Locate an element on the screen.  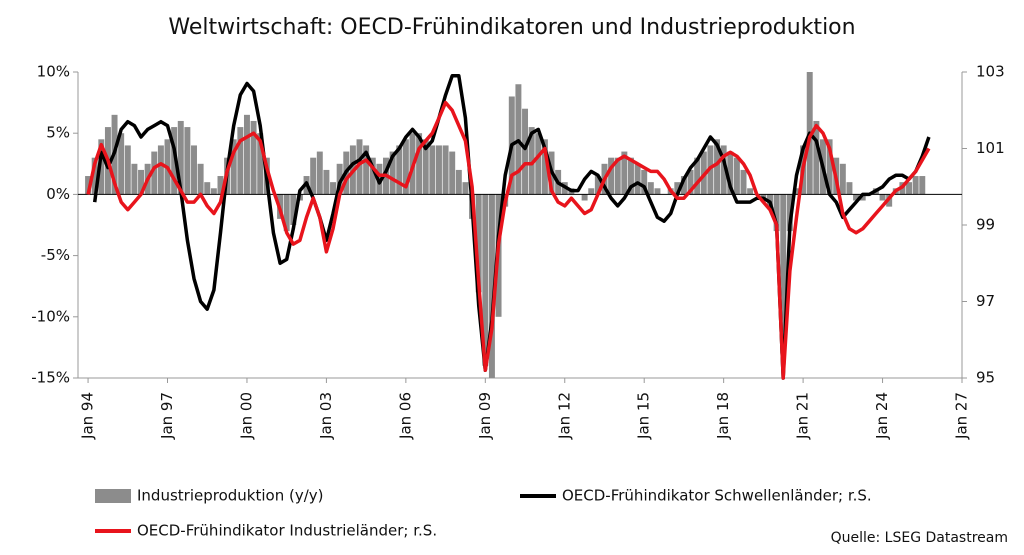
y-tick-label: 0% is located at coordinates (58, 194).